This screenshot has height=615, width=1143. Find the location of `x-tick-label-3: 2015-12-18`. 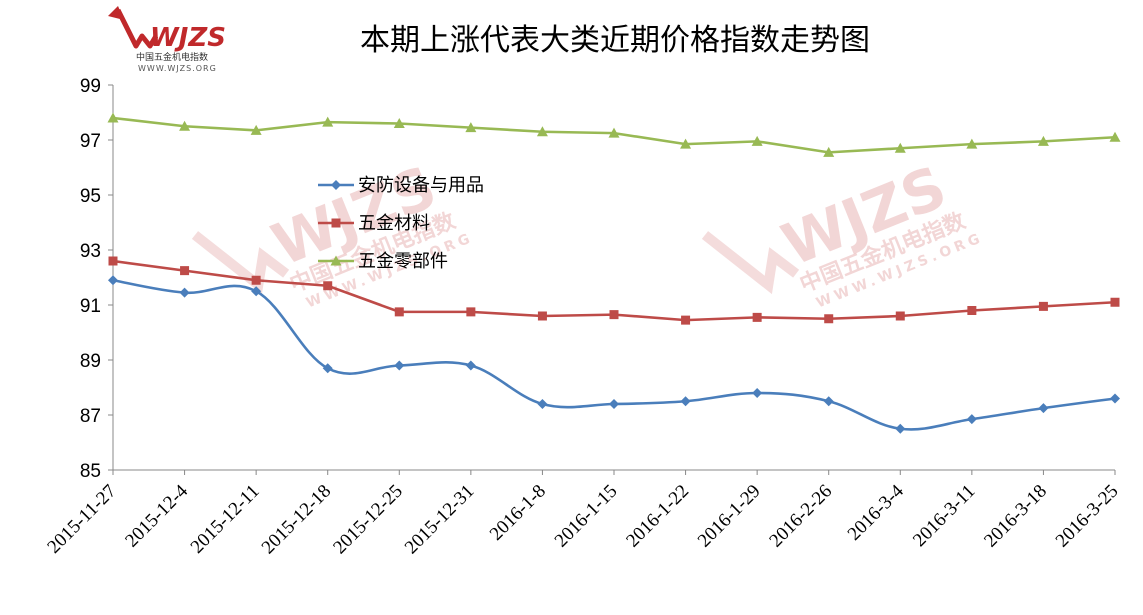

x-tick-label-3: 2015-12-18 is located at coordinates (297, 520).